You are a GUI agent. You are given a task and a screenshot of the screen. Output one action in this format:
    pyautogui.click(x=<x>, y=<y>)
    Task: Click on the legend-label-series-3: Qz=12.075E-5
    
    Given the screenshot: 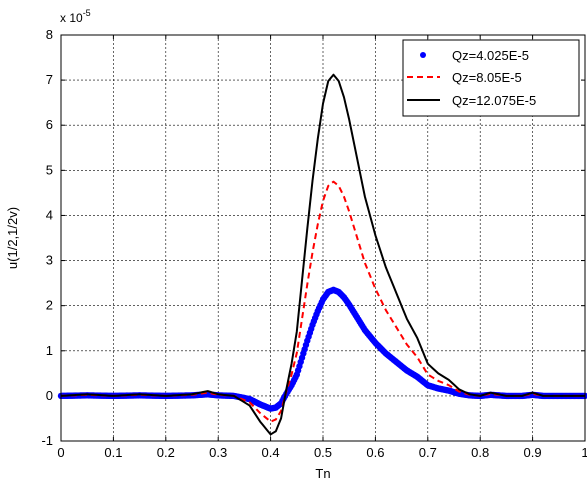 What is the action you would take?
    pyautogui.click(x=494, y=100)
    